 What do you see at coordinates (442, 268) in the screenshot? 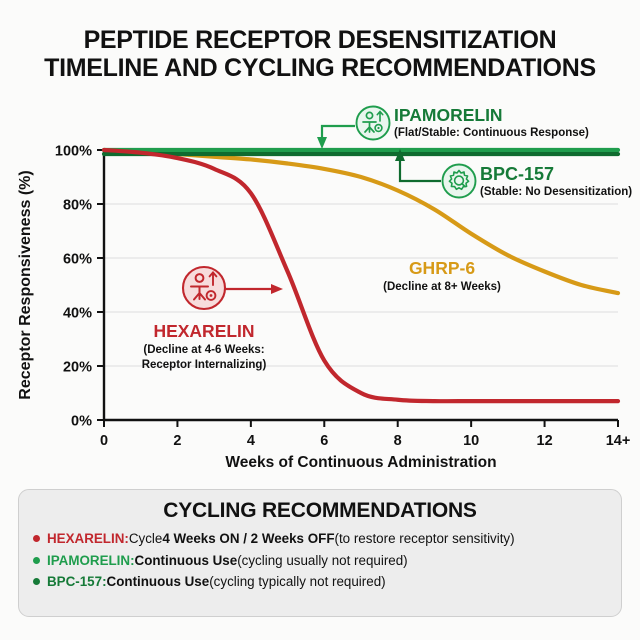
I see `ghrp6-label: GHRP-6` at bounding box center [442, 268].